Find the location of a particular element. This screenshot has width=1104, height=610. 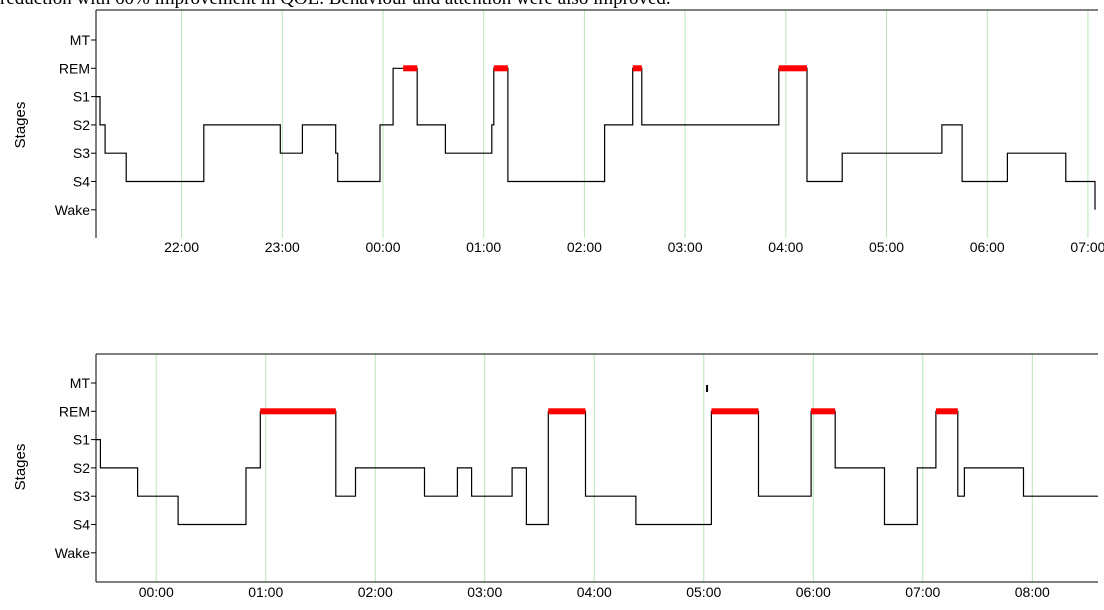

y-tick-label-2-s3: S3 is located at coordinates (81, 496).